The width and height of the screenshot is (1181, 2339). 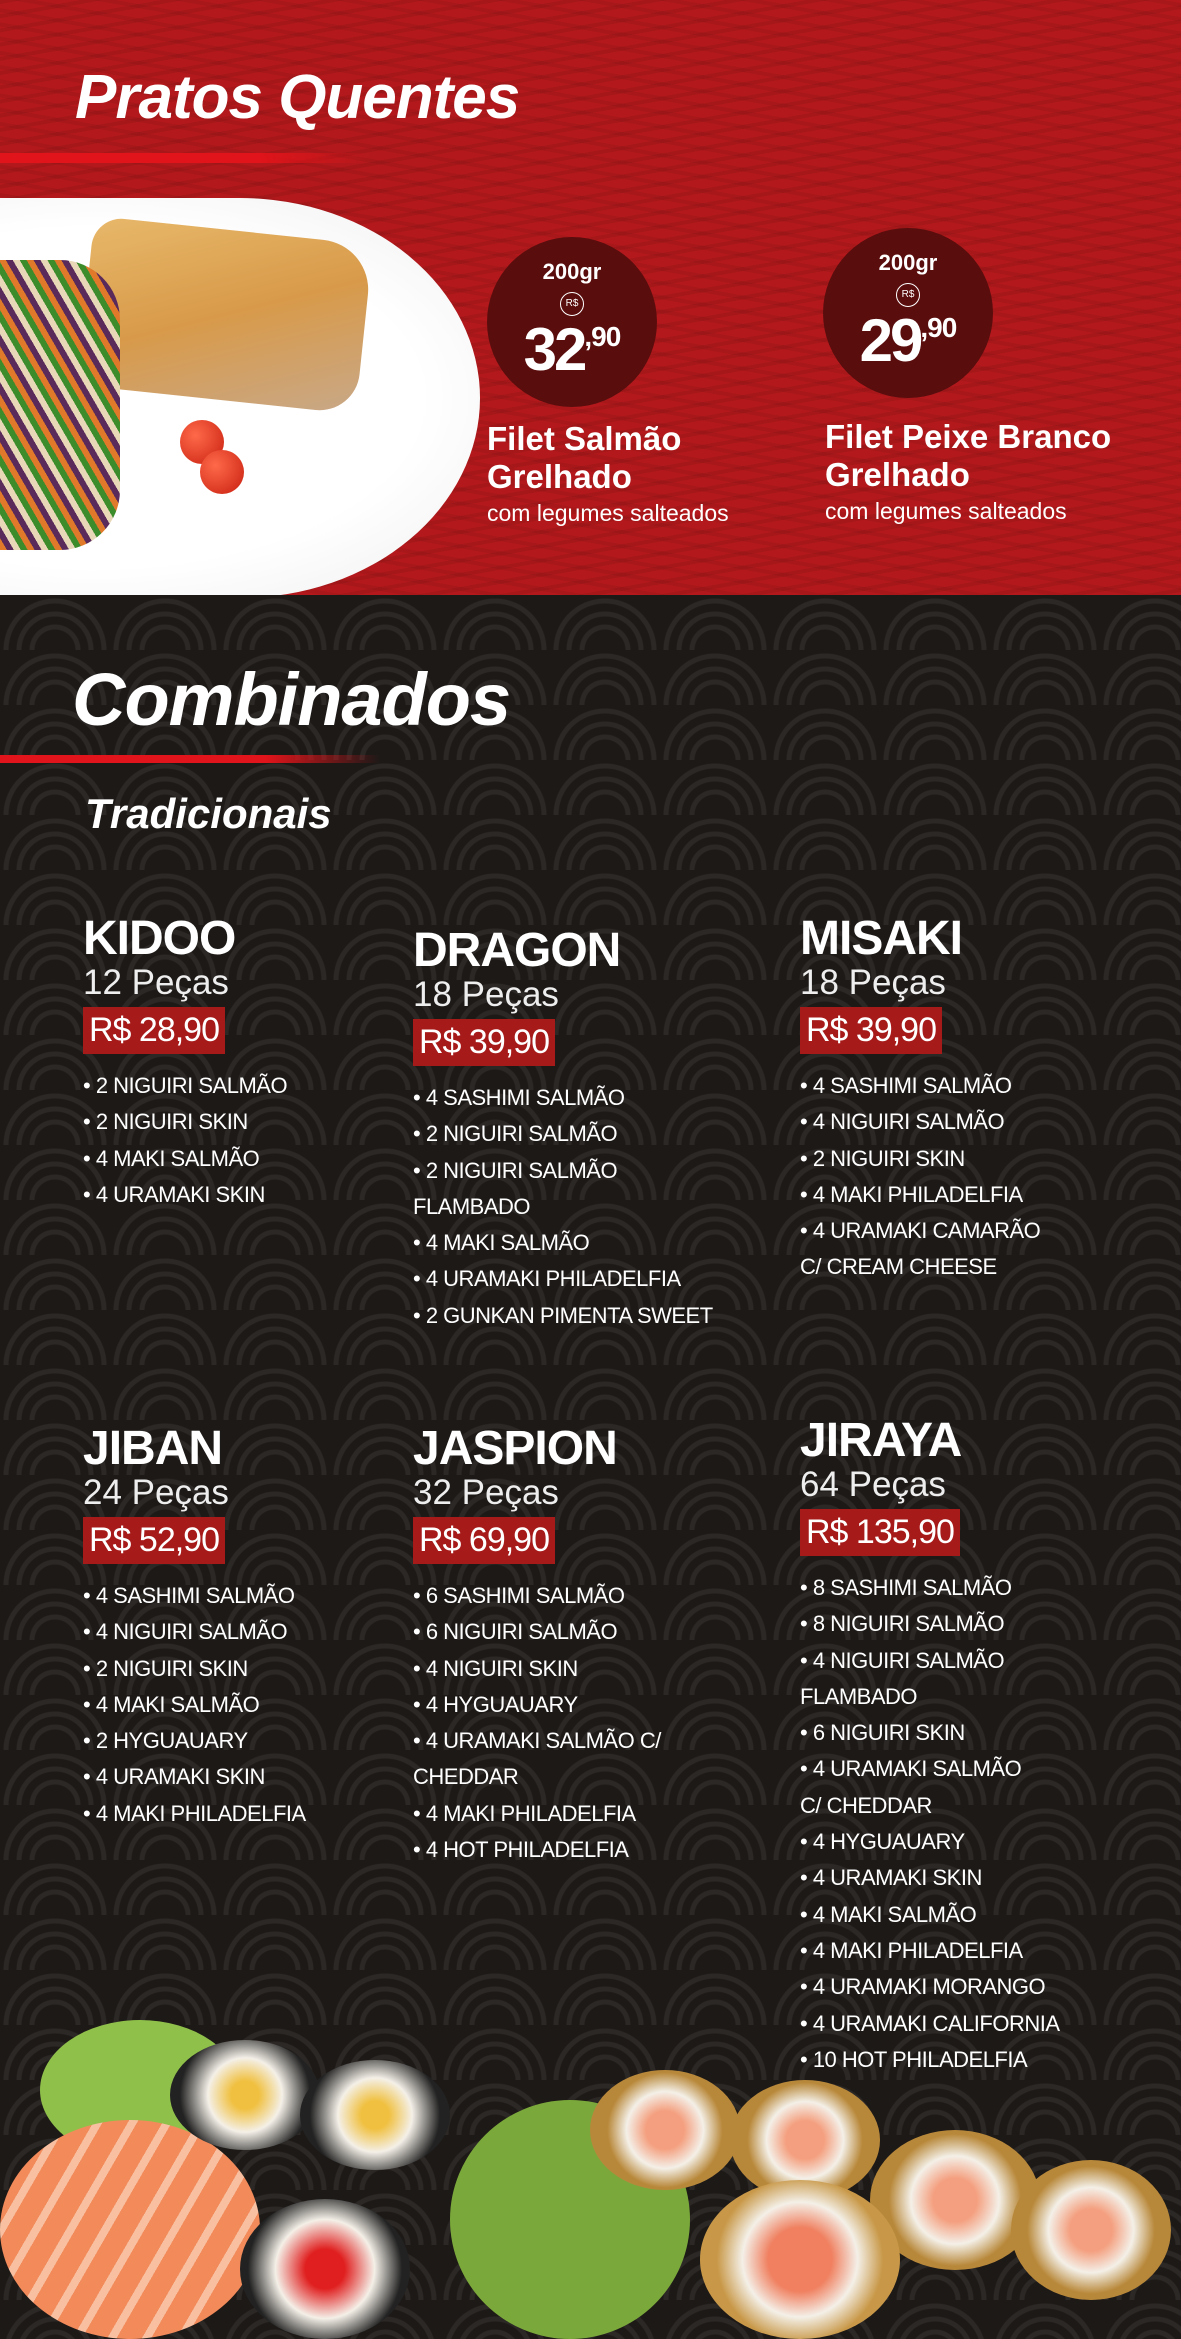 I want to click on combo-pieces: 24 Peças, so click(x=156, y=1492).